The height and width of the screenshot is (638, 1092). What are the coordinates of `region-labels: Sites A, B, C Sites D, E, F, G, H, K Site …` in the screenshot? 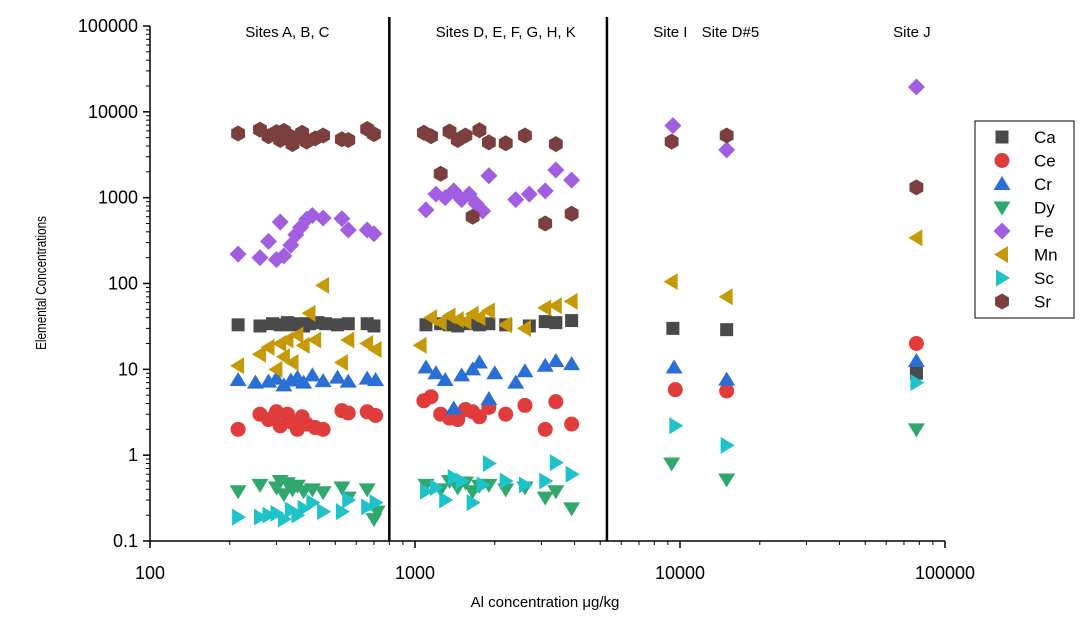 It's located at (587, 32).